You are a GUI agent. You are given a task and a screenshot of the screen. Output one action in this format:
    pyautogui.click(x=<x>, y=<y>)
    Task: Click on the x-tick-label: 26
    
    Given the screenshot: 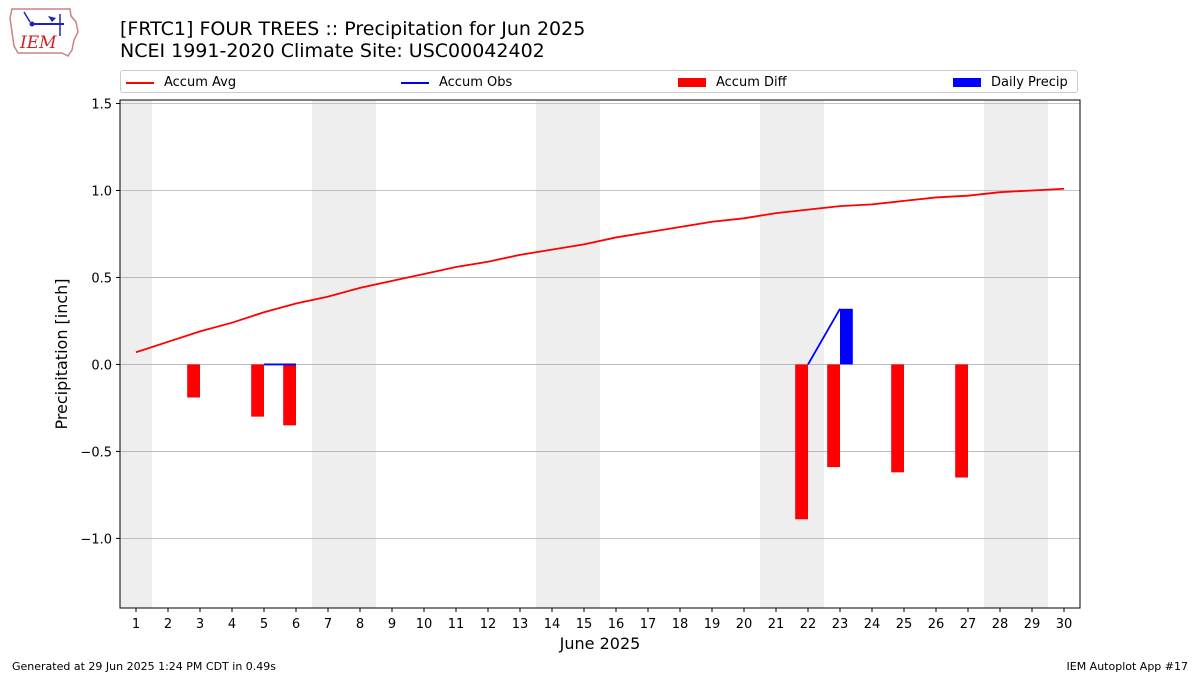 What is the action you would take?
    pyautogui.click(x=936, y=624)
    